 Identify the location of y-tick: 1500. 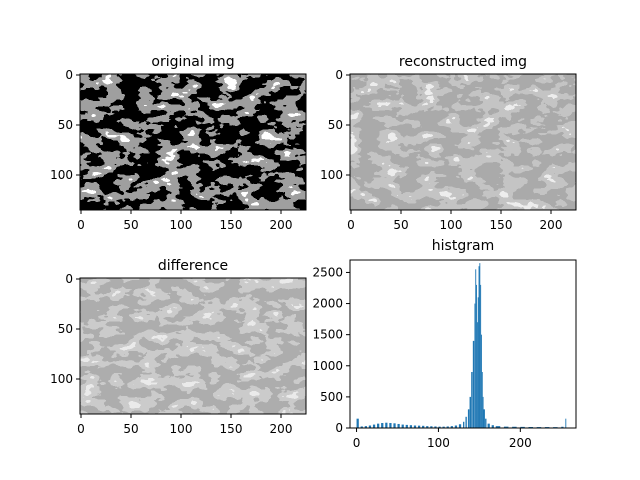
(331, 335).